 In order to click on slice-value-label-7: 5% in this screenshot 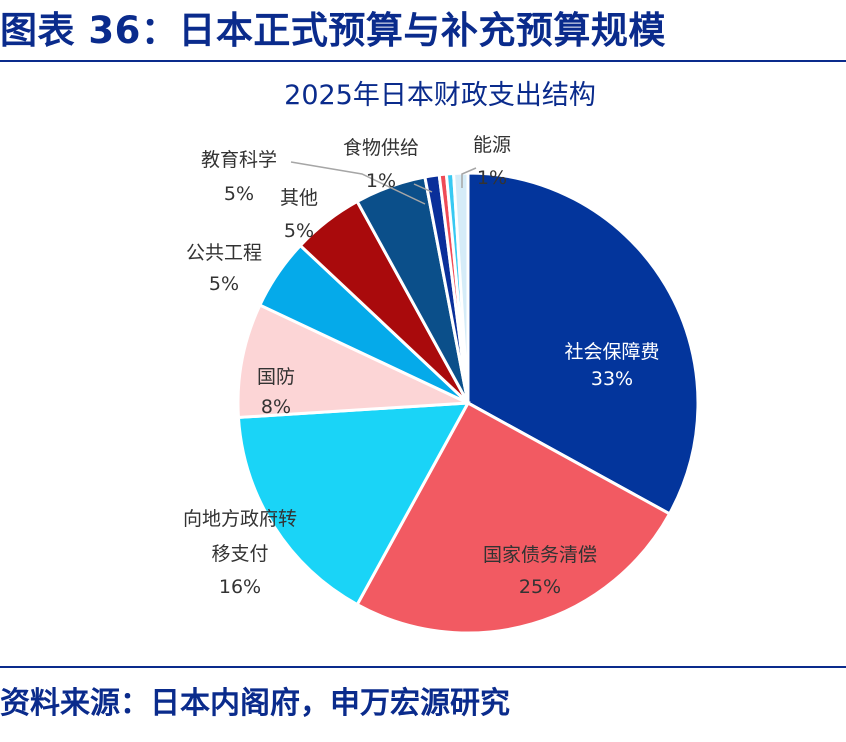, I will do `click(239, 194)`.